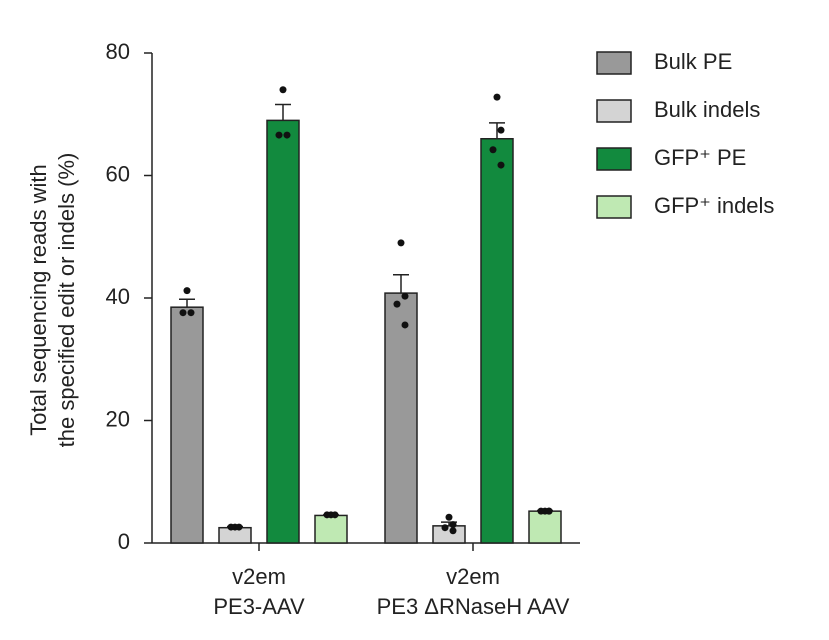 The width and height of the screenshot is (829, 640). I want to click on y-tick-label: 60, so click(118, 173).